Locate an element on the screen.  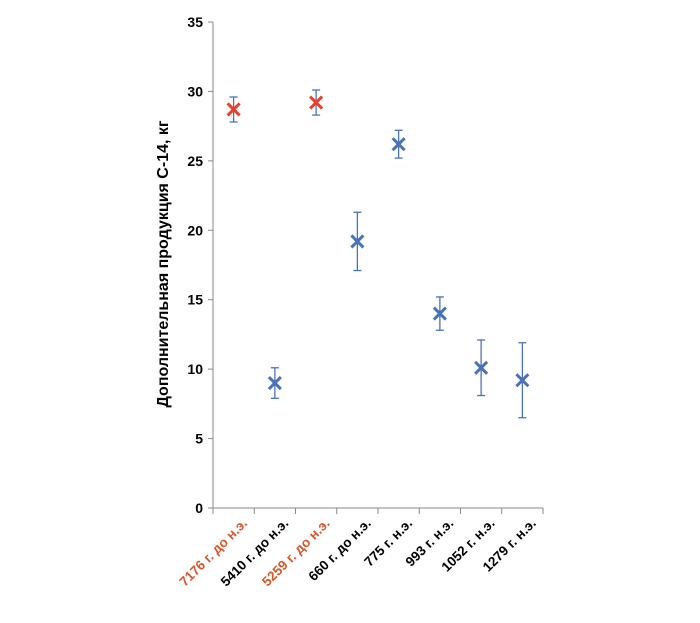
y-tick-label: 0 is located at coordinates (199, 508).